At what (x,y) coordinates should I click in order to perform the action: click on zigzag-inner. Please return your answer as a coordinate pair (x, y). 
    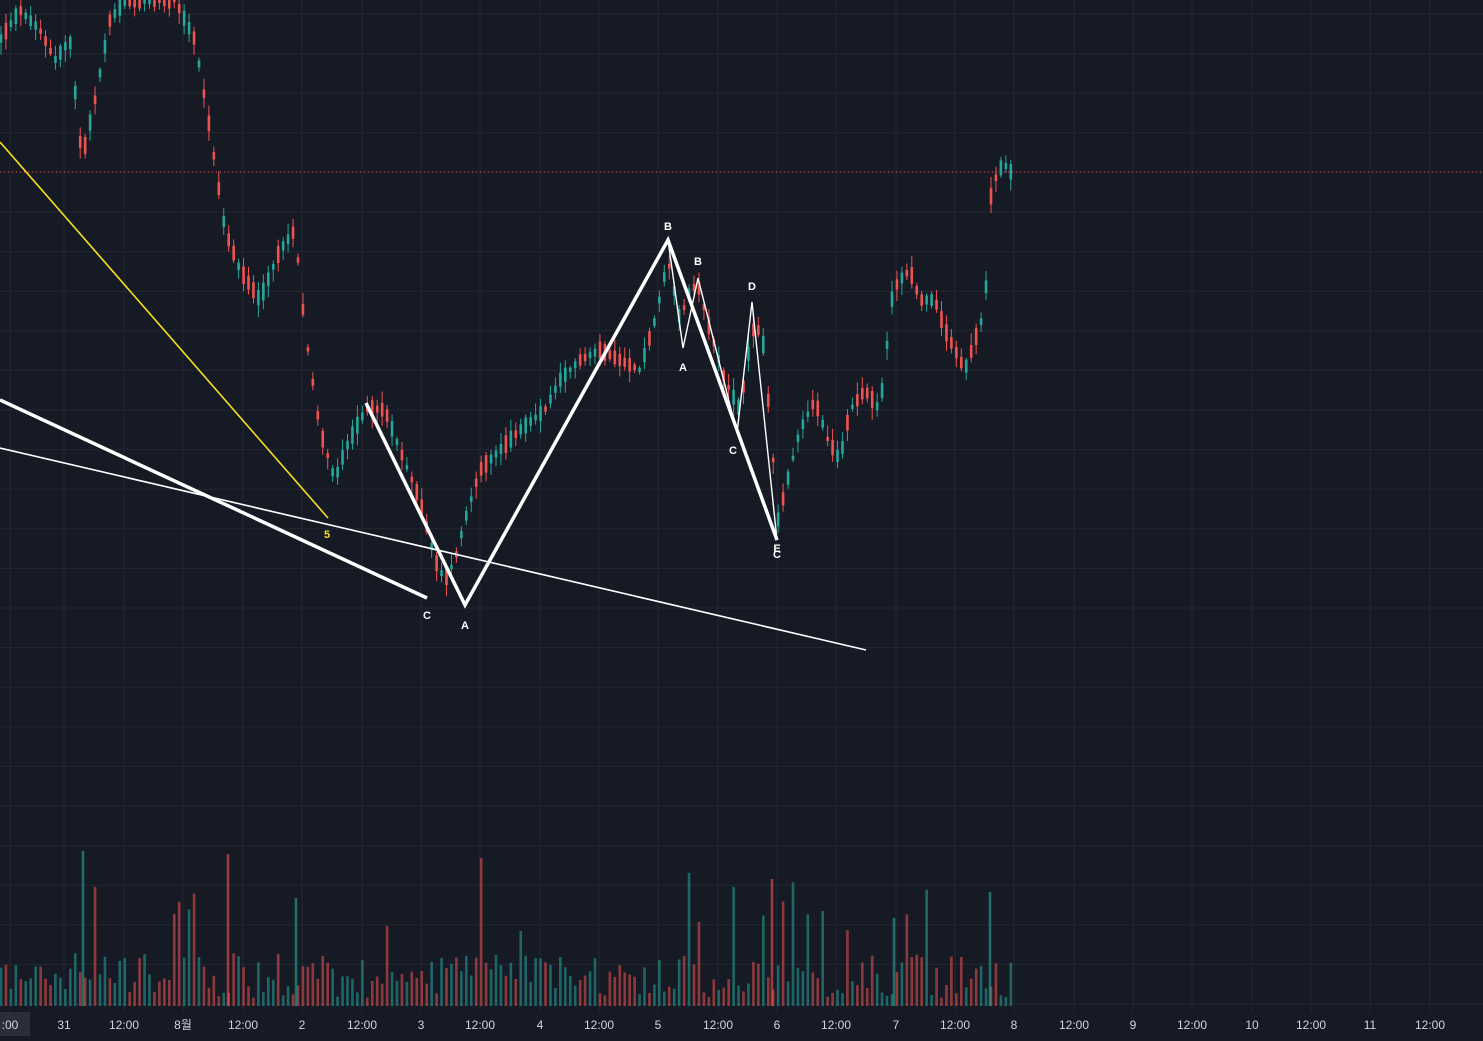
    Looking at the image, I should click on (722, 390).